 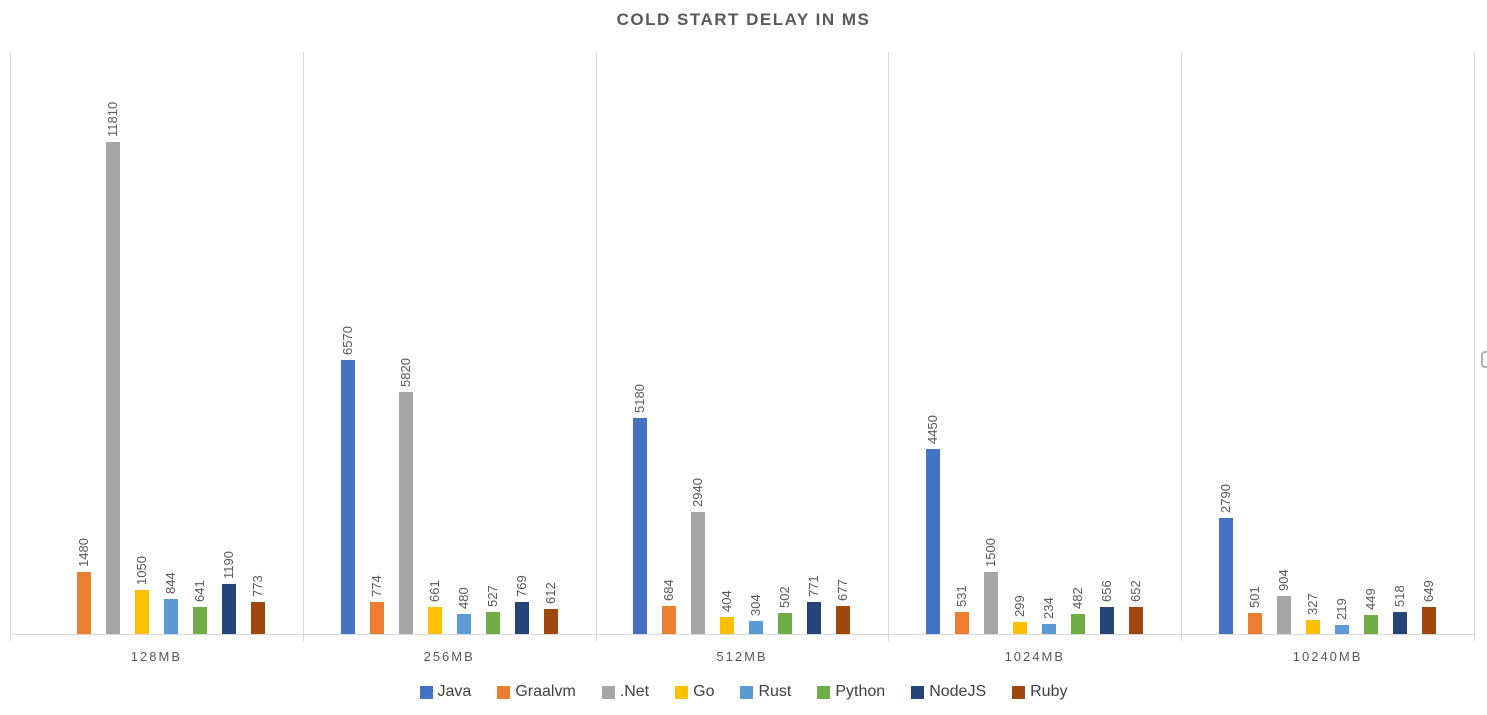 I want to click on value-label-go-512mb: 404, so click(x=727, y=601).